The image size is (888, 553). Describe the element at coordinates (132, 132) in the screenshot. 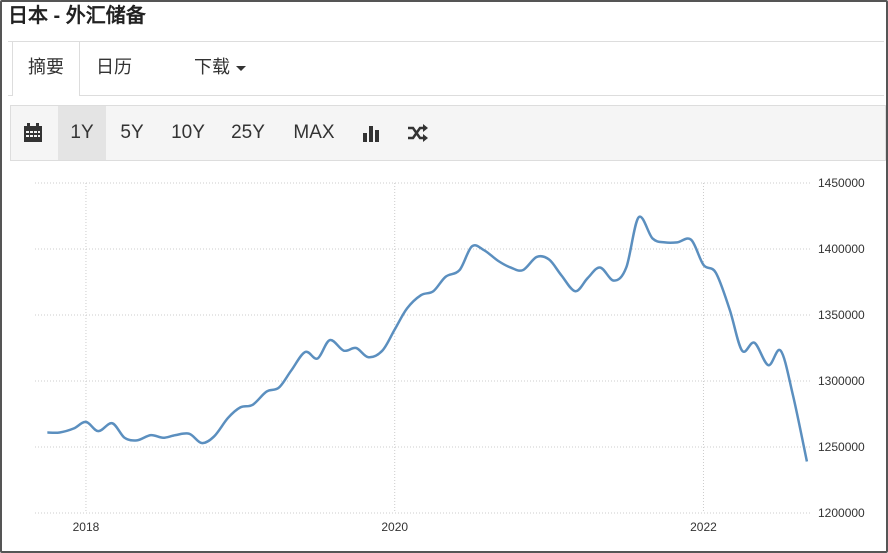

I see `range-button: 5Y` at that location.